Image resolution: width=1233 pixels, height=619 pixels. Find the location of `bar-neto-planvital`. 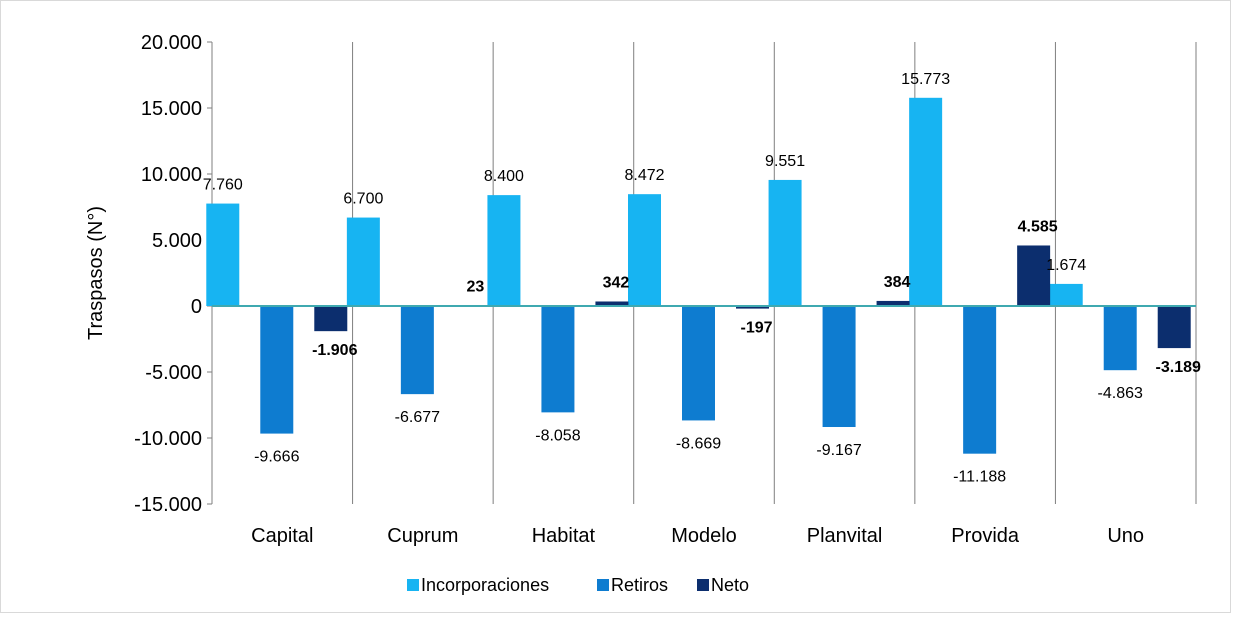

bar-neto-planvital is located at coordinates (893, 303).